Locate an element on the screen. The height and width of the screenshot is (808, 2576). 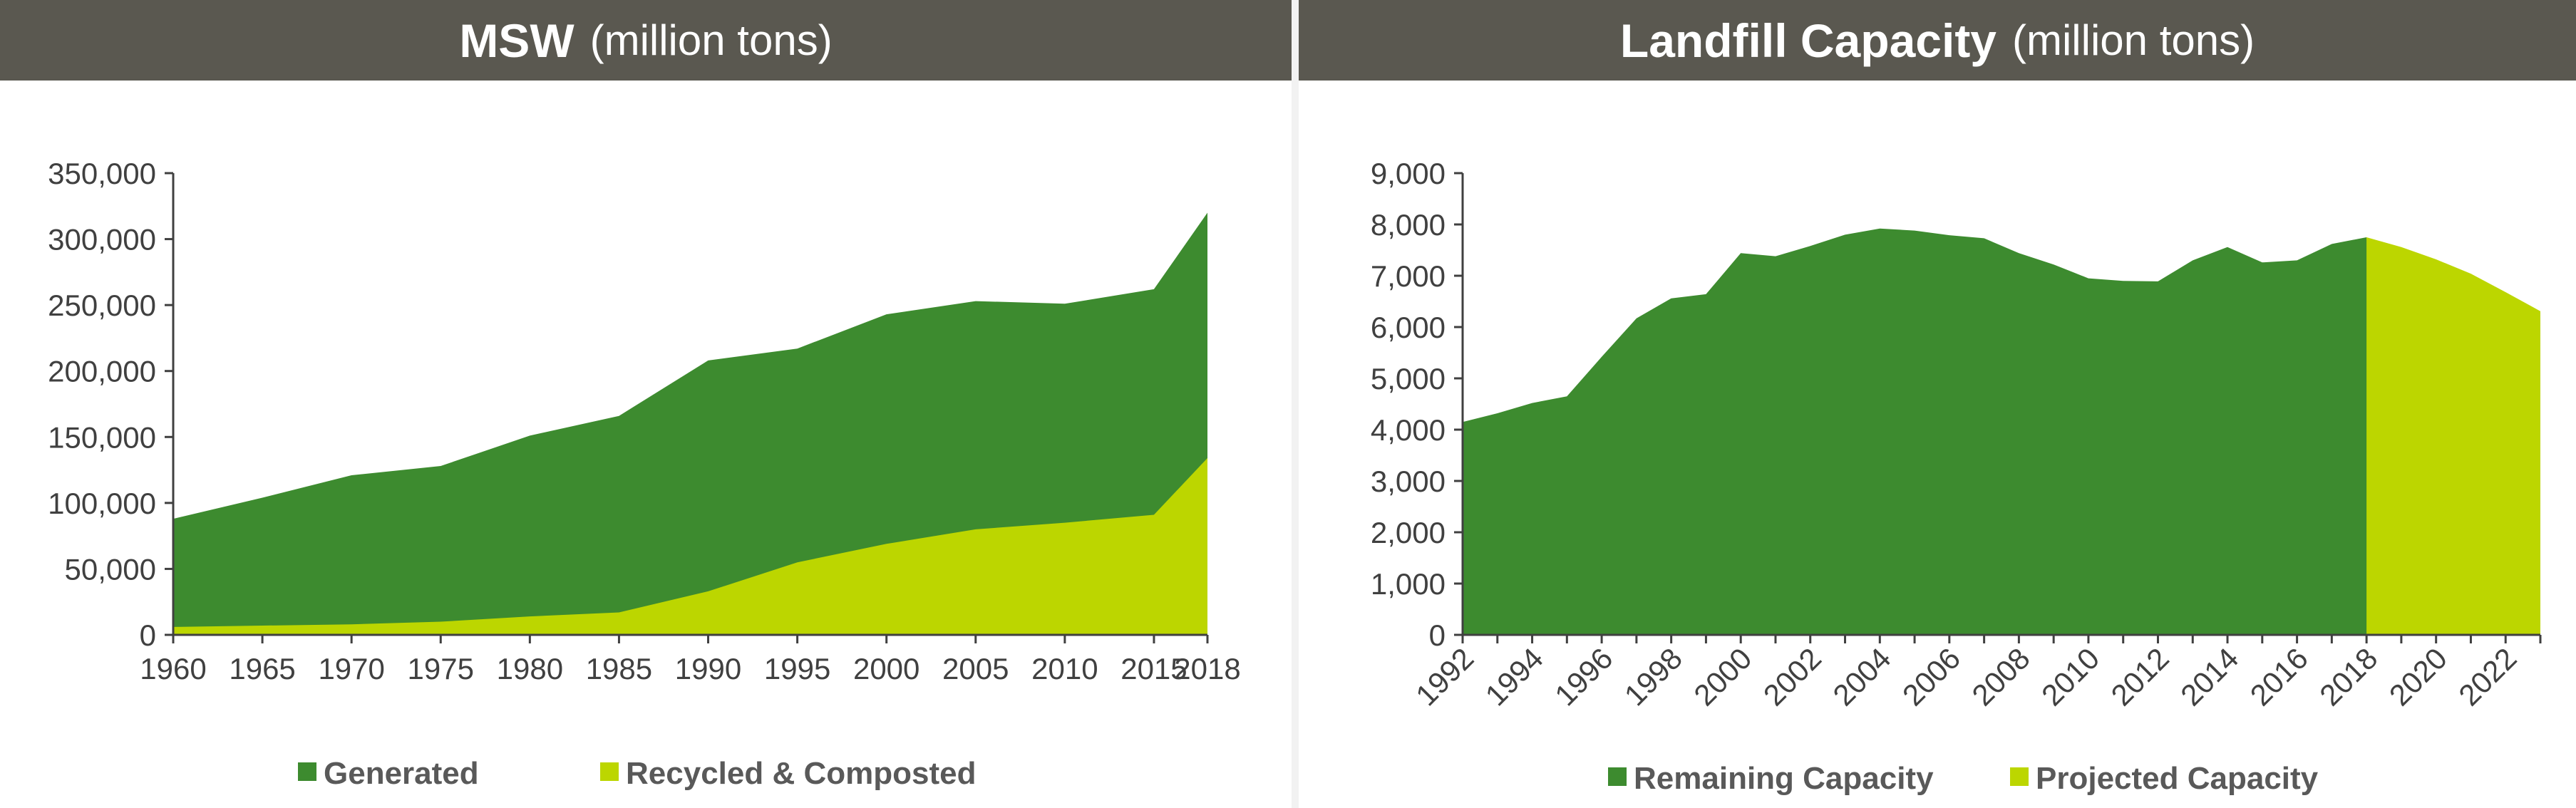
y-tick-label: 150,000 is located at coordinates (102, 437).